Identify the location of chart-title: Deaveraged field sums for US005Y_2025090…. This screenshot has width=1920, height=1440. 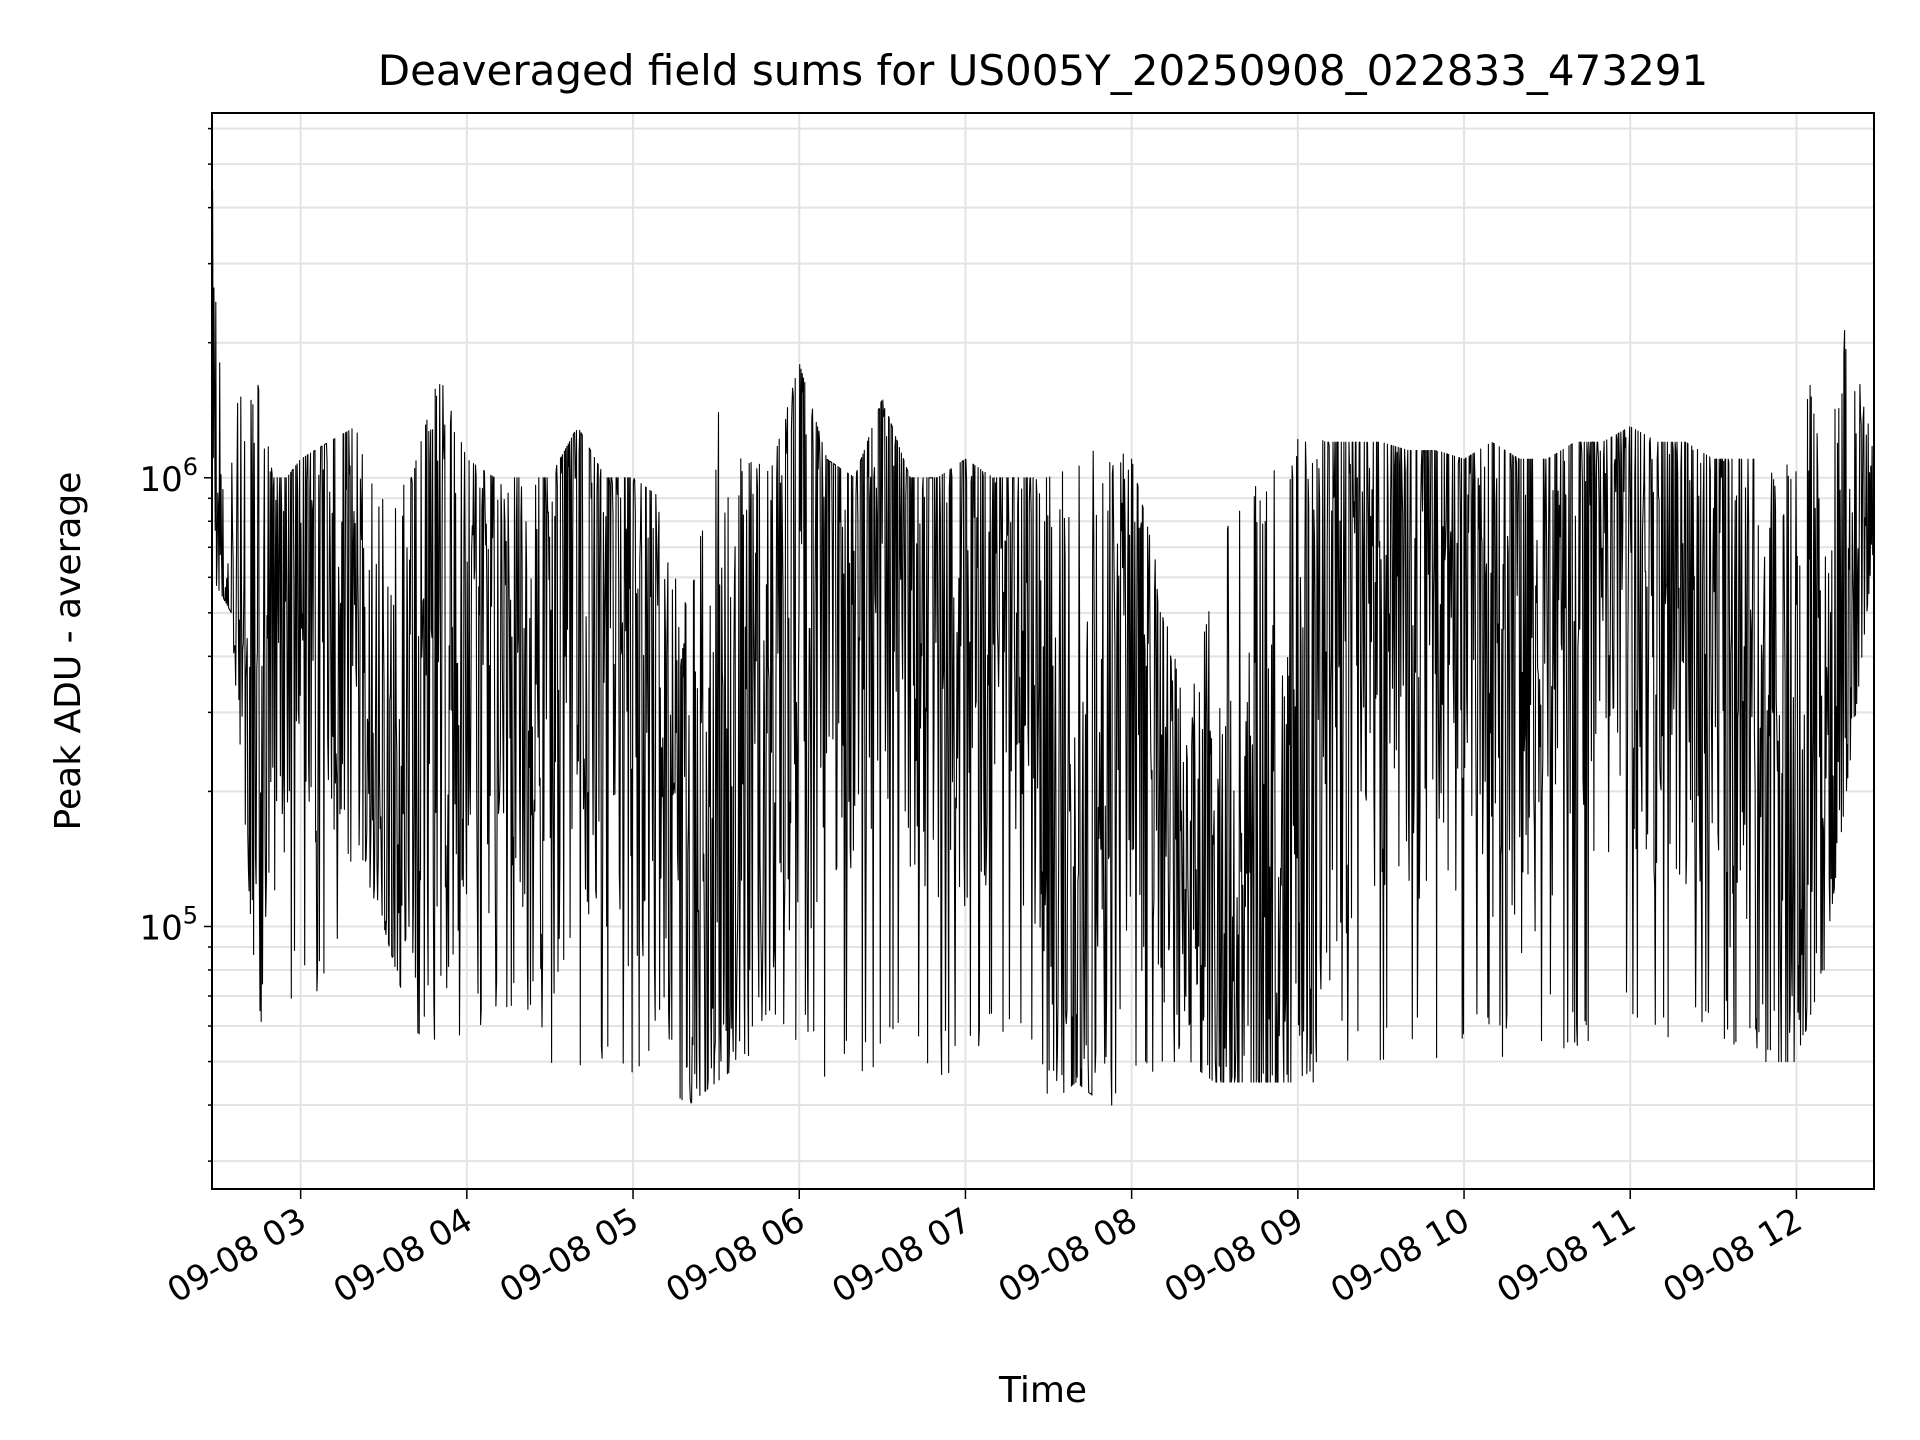
(1043, 70).